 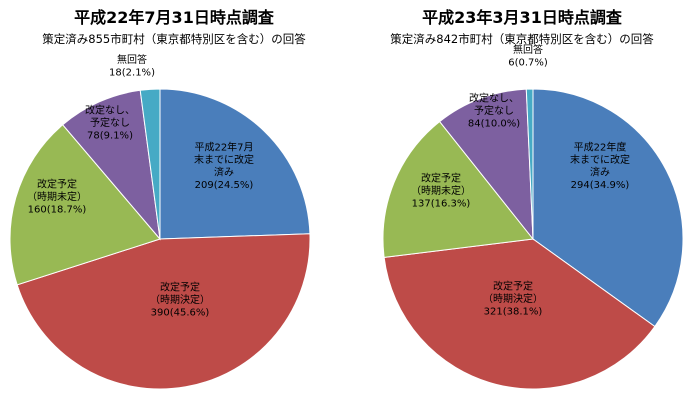 I want to click on slice-value-label: 137(16.3%), so click(x=441, y=204).